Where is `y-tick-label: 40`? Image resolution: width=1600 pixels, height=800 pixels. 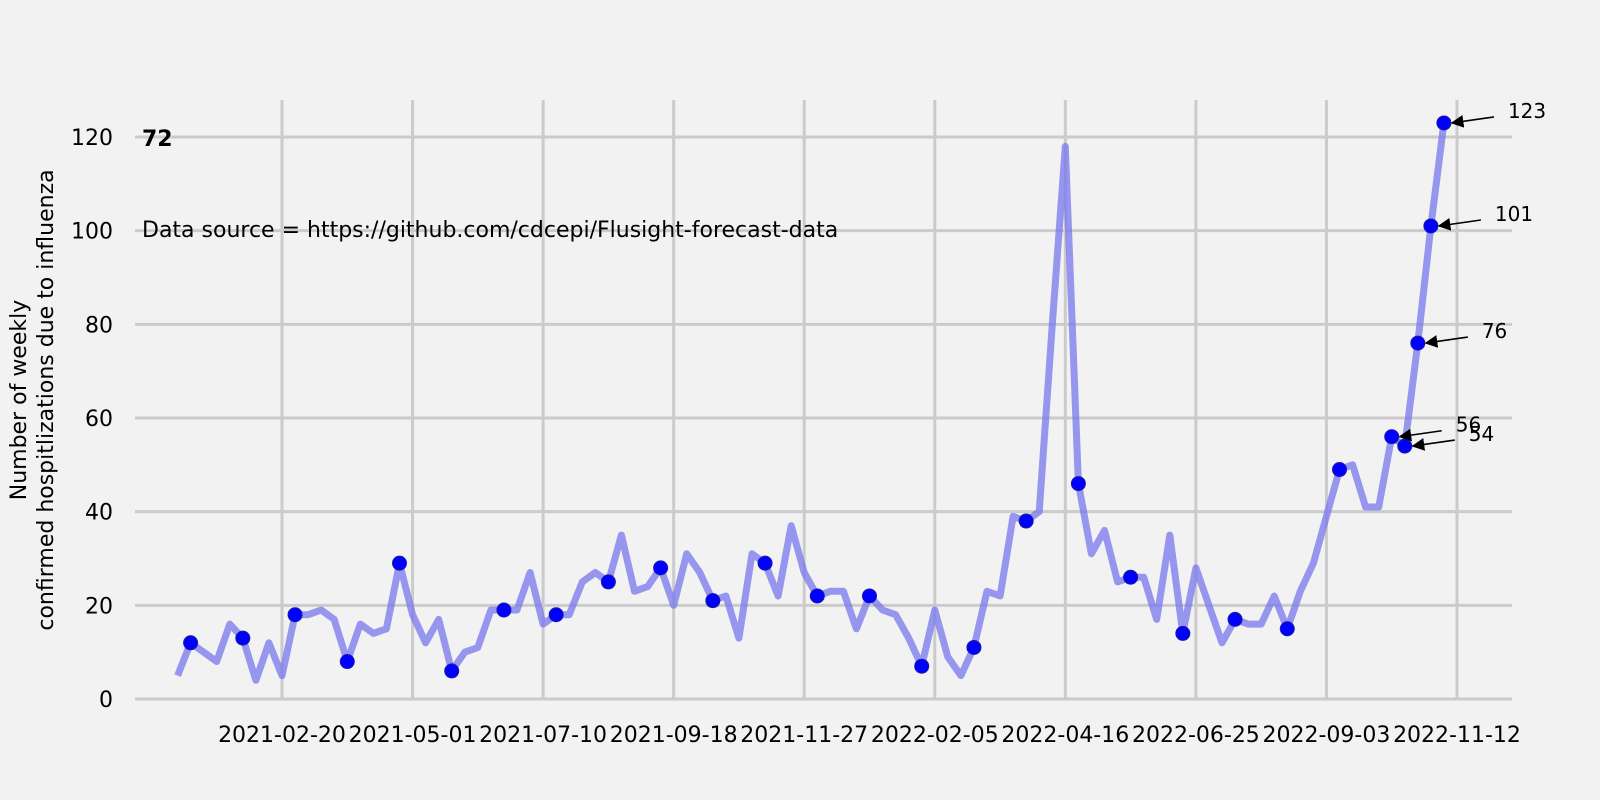
y-tick-label: 40 is located at coordinates (99, 513).